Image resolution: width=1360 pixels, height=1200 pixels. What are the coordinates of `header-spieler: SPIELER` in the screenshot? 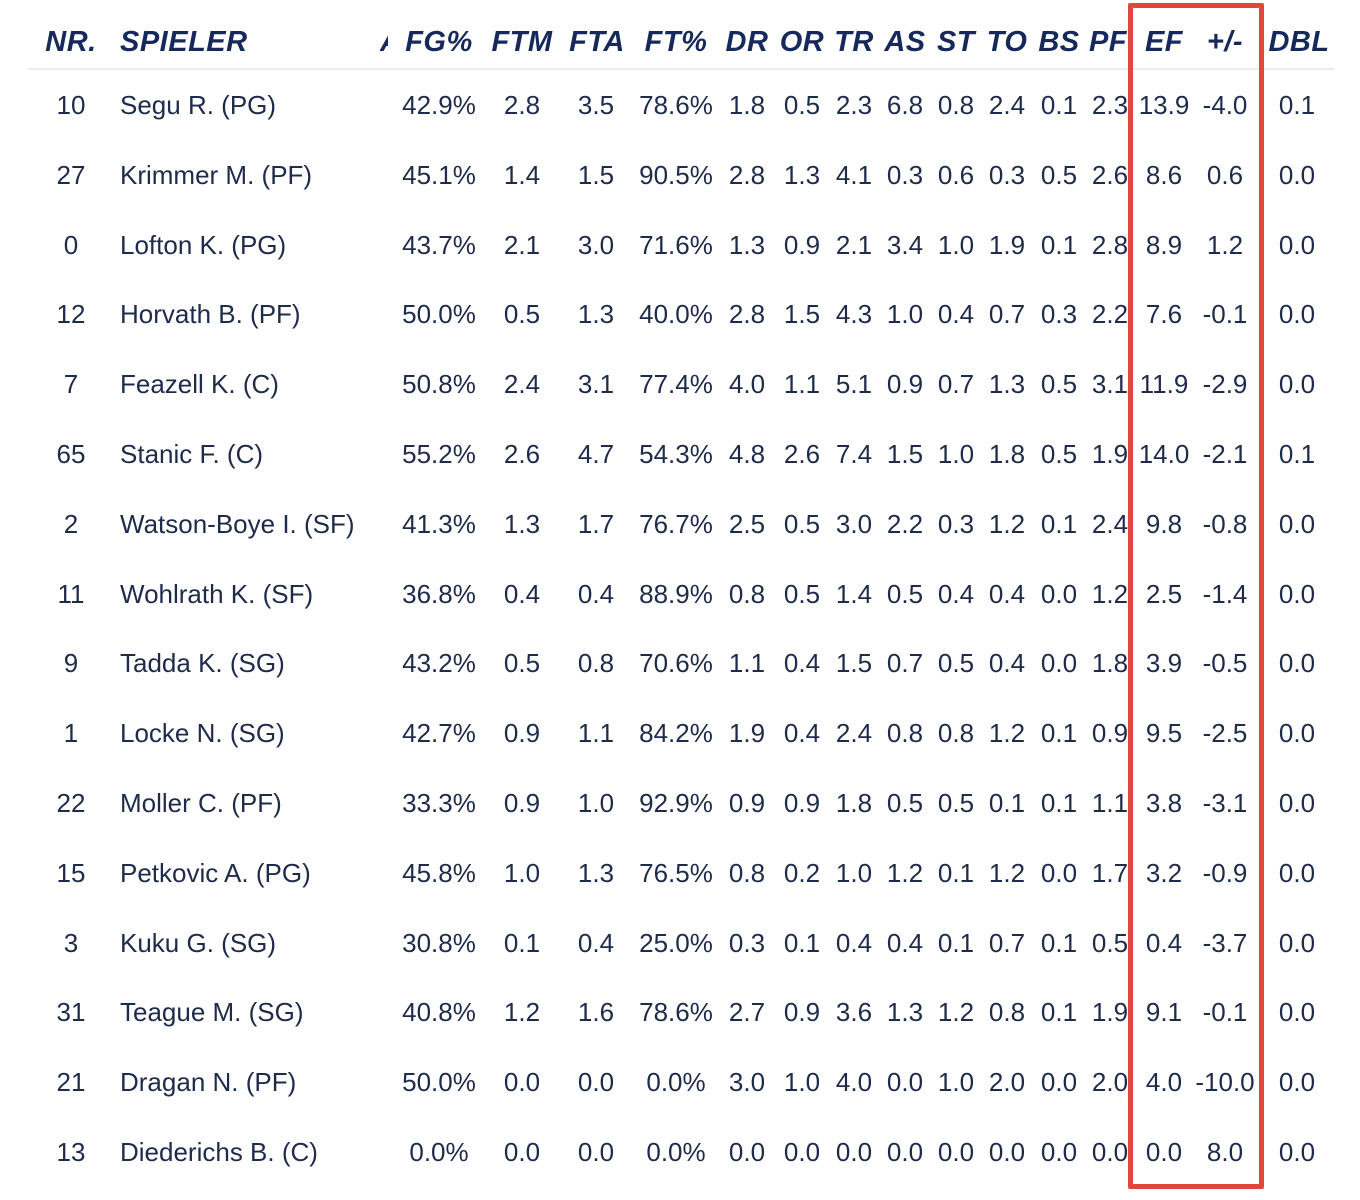 It's located at (184, 42).